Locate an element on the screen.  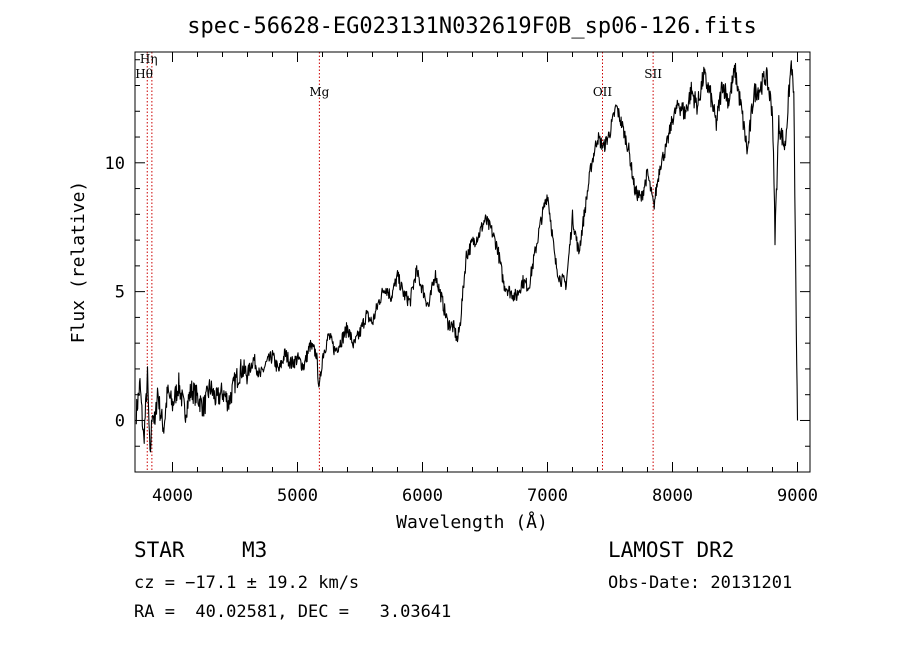
x-tick-label: 7000 is located at coordinates (547, 496).